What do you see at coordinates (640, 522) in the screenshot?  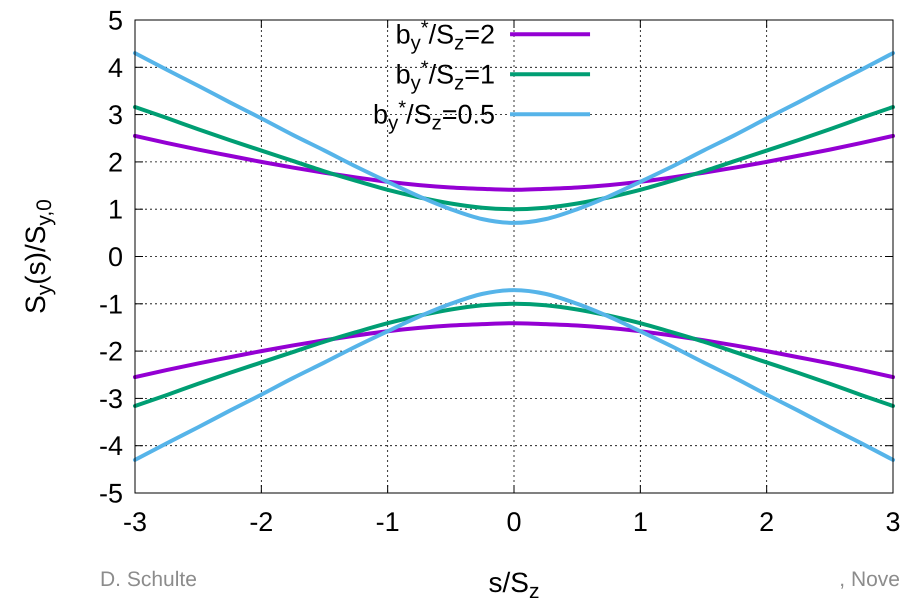 I see `x-tick-label: 1` at bounding box center [640, 522].